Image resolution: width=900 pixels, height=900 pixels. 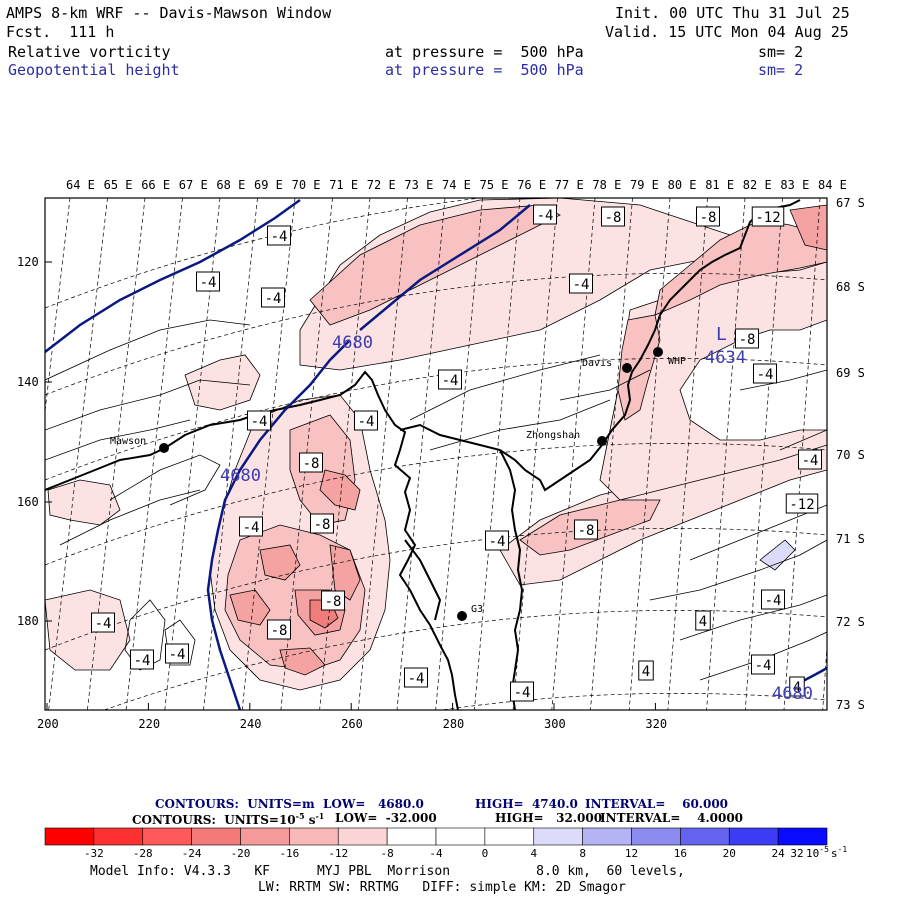 What do you see at coordinates (289, 853) in the screenshot?
I see `colorbar-label: -16` at bounding box center [289, 853].